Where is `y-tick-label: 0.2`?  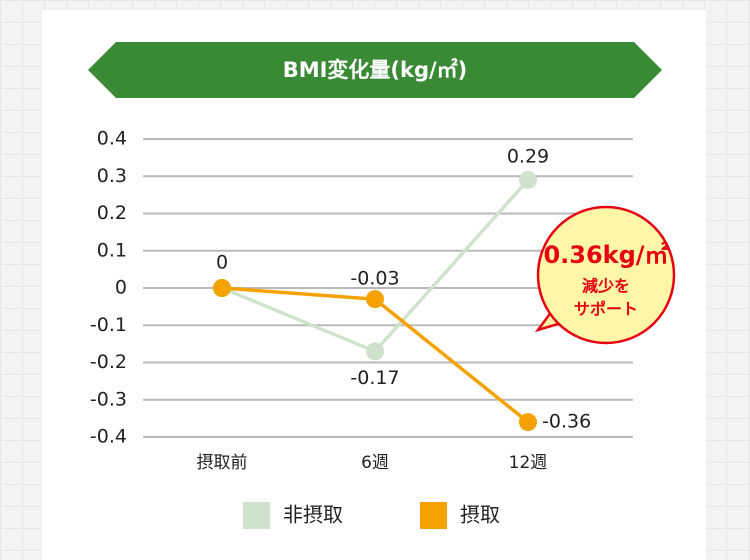 y-tick-label: 0.2 is located at coordinates (112, 213).